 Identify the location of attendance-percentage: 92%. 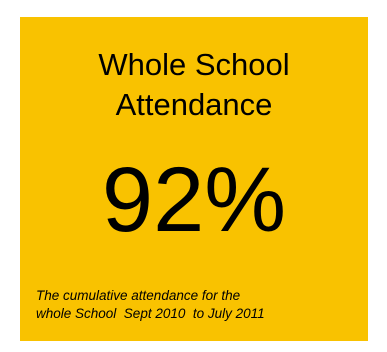
(194, 200).